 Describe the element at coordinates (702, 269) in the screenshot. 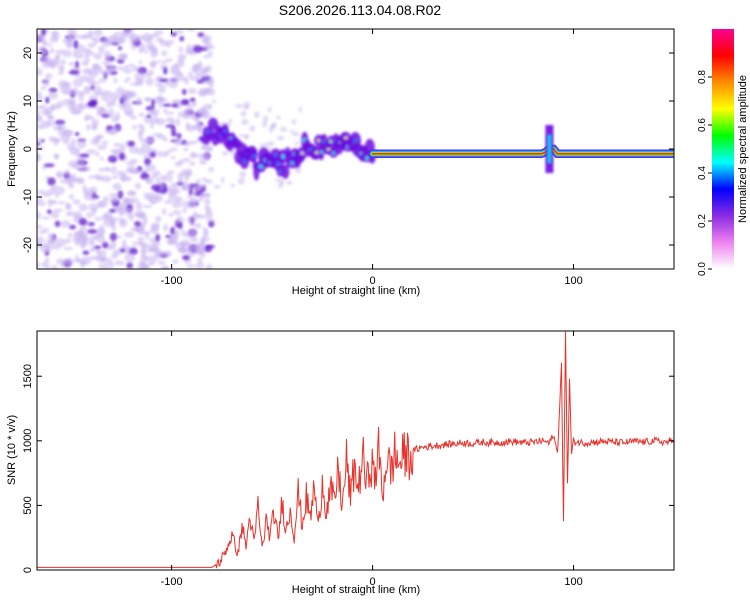

I see `colorbar-tick-label: 0.0` at that location.